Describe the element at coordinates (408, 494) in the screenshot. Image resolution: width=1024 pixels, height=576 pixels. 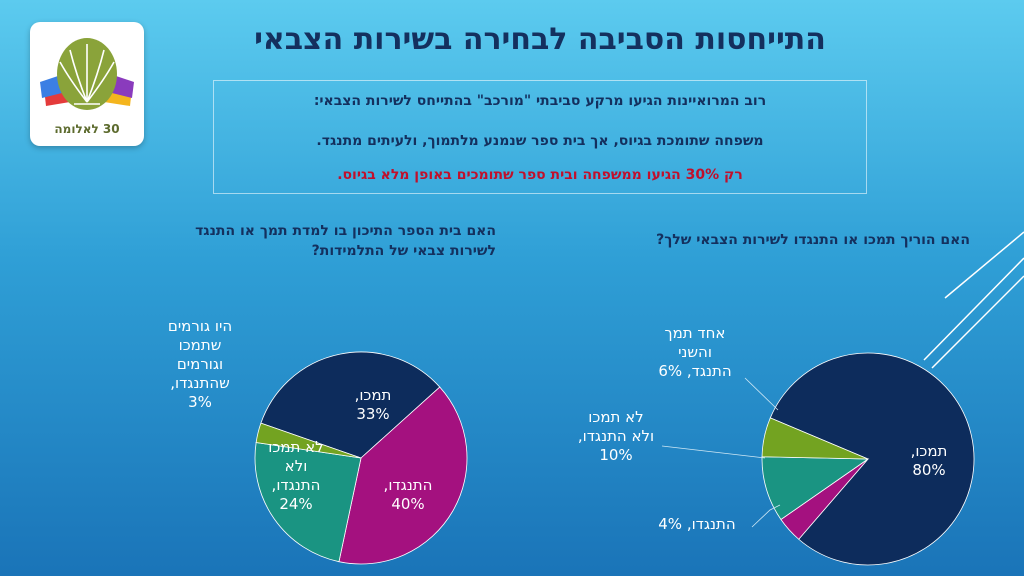
I see `pie1-label-1: התנגדו, 40%` at that location.